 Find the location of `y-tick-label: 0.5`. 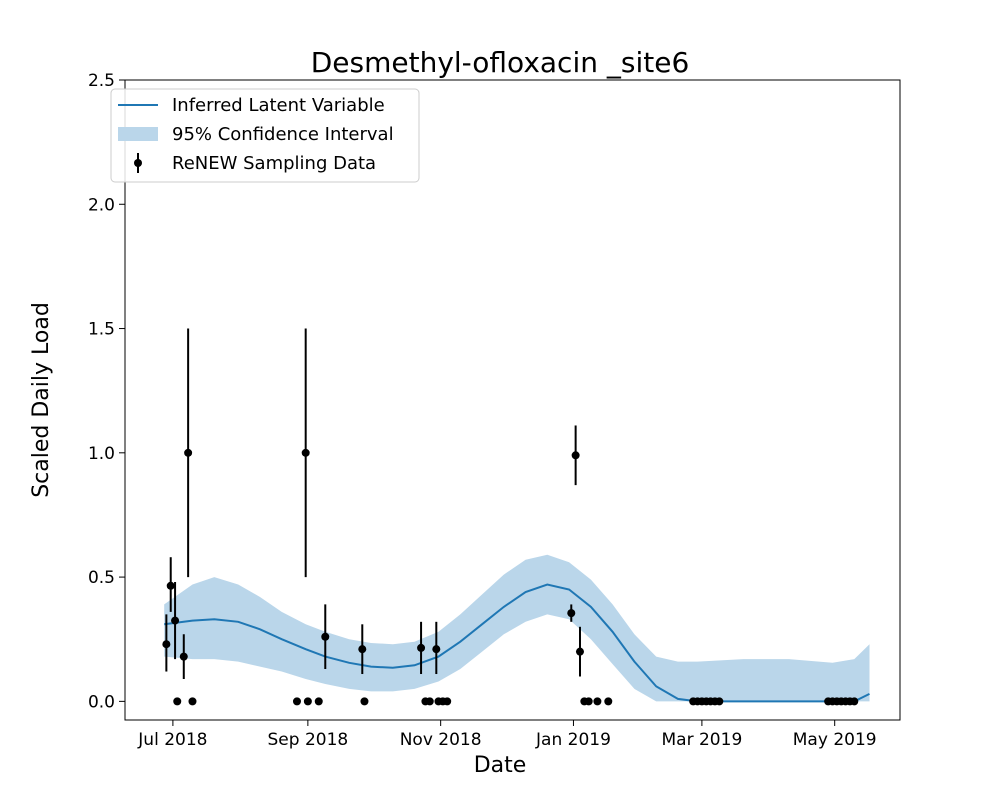

y-tick-label: 0.5 is located at coordinates (101, 578).